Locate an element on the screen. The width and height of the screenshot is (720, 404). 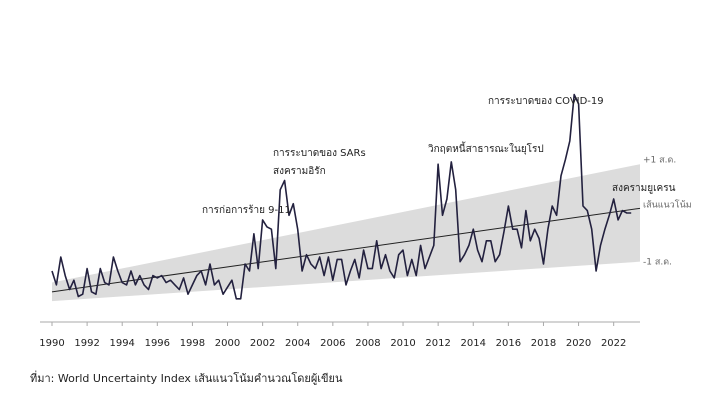
annotation: สงครามอิรัก is located at coordinates (299, 171).